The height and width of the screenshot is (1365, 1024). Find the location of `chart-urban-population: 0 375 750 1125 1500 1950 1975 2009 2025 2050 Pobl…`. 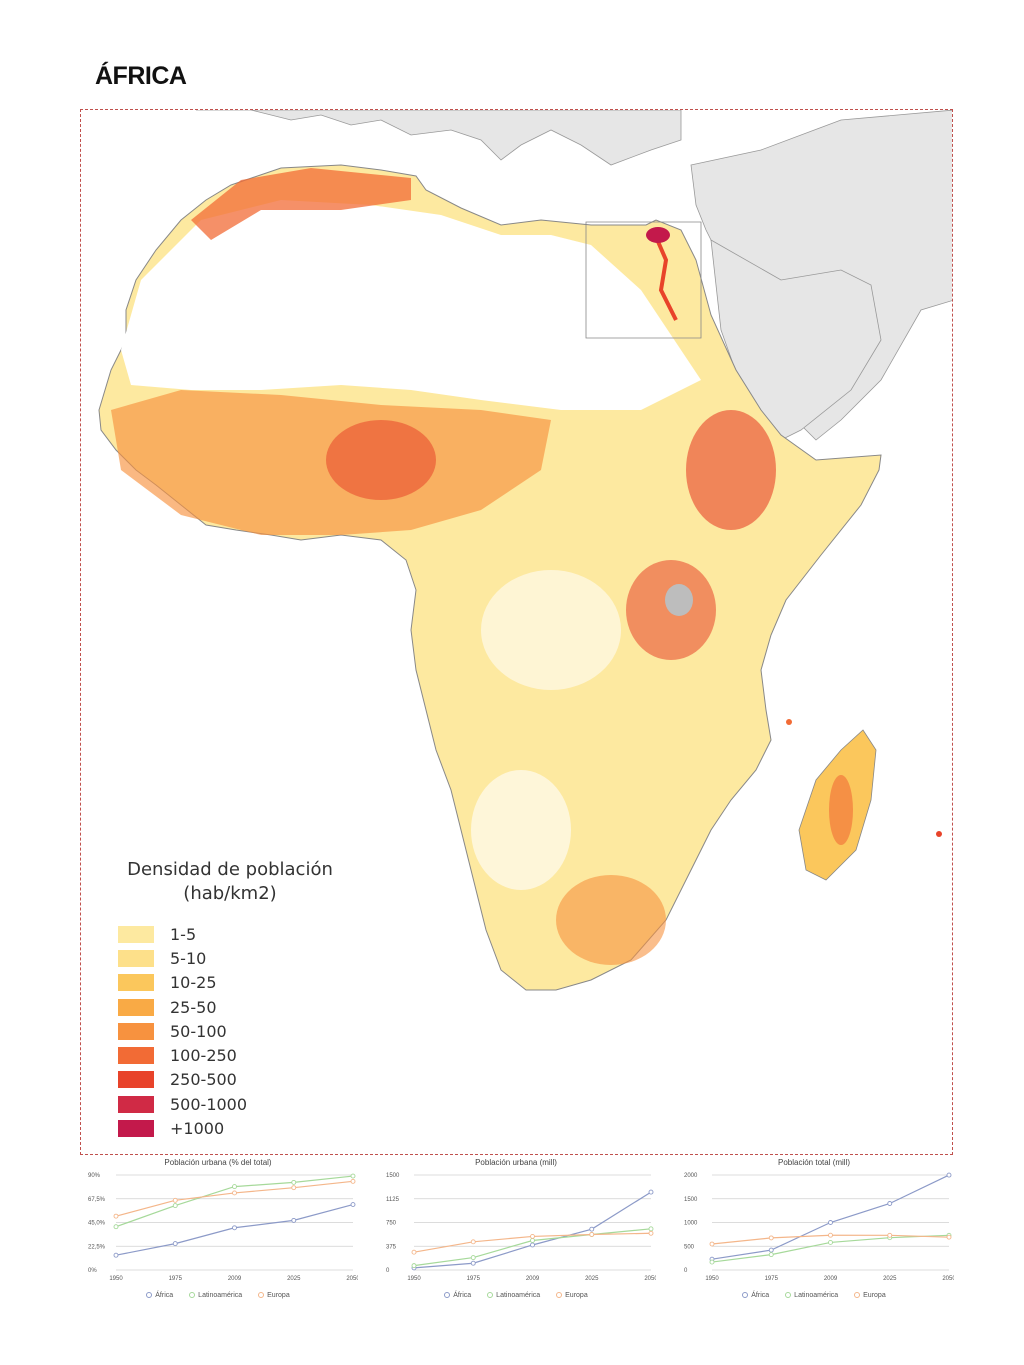

chart-urban-population: 0 375 750 1125 1500 1950 1975 2009 2025 2050 Pobl… is located at coordinates (516, 1232).